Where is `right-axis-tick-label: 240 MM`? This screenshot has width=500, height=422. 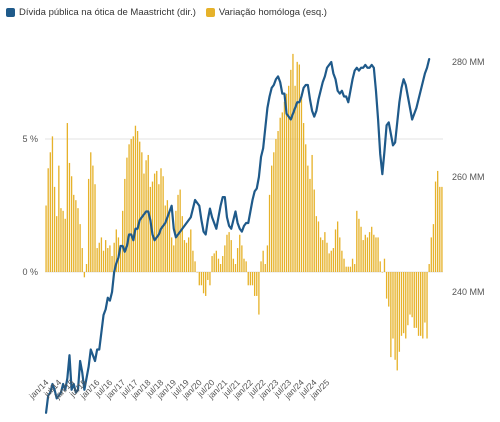 right-axis-tick-label: 240 MM is located at coordinates (468, 292).